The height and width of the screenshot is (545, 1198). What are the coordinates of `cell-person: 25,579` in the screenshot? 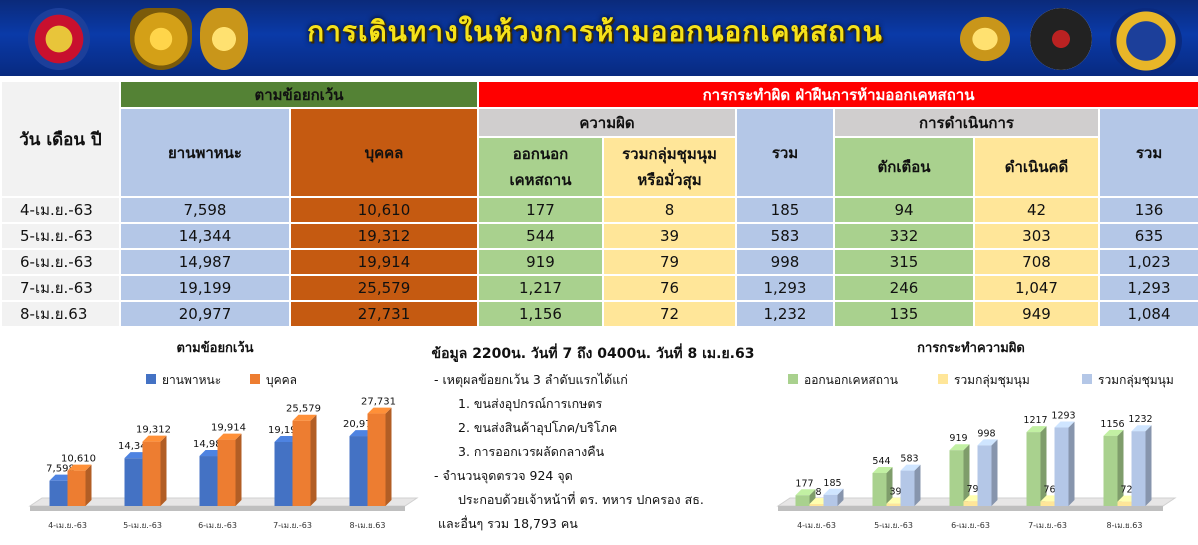 It's located at (384, 288).